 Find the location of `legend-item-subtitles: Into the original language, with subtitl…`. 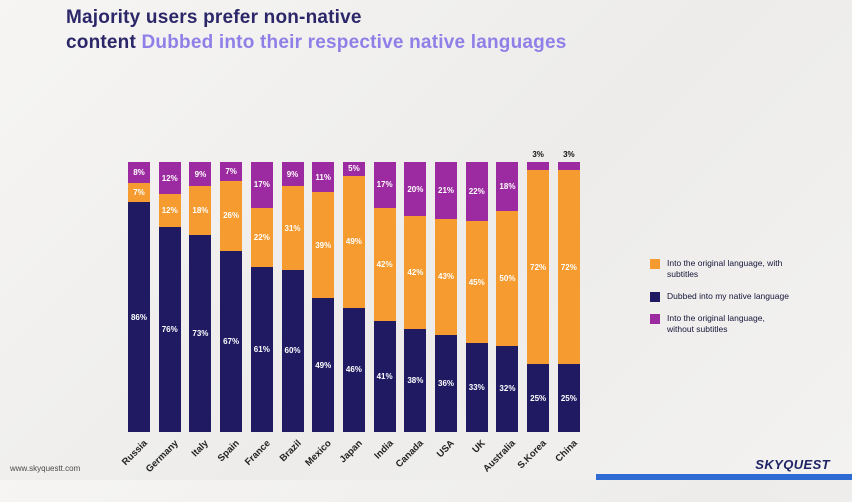

legend-item-subtitles: Into the original language, with subtitl… is located at coordinates (721, 269).